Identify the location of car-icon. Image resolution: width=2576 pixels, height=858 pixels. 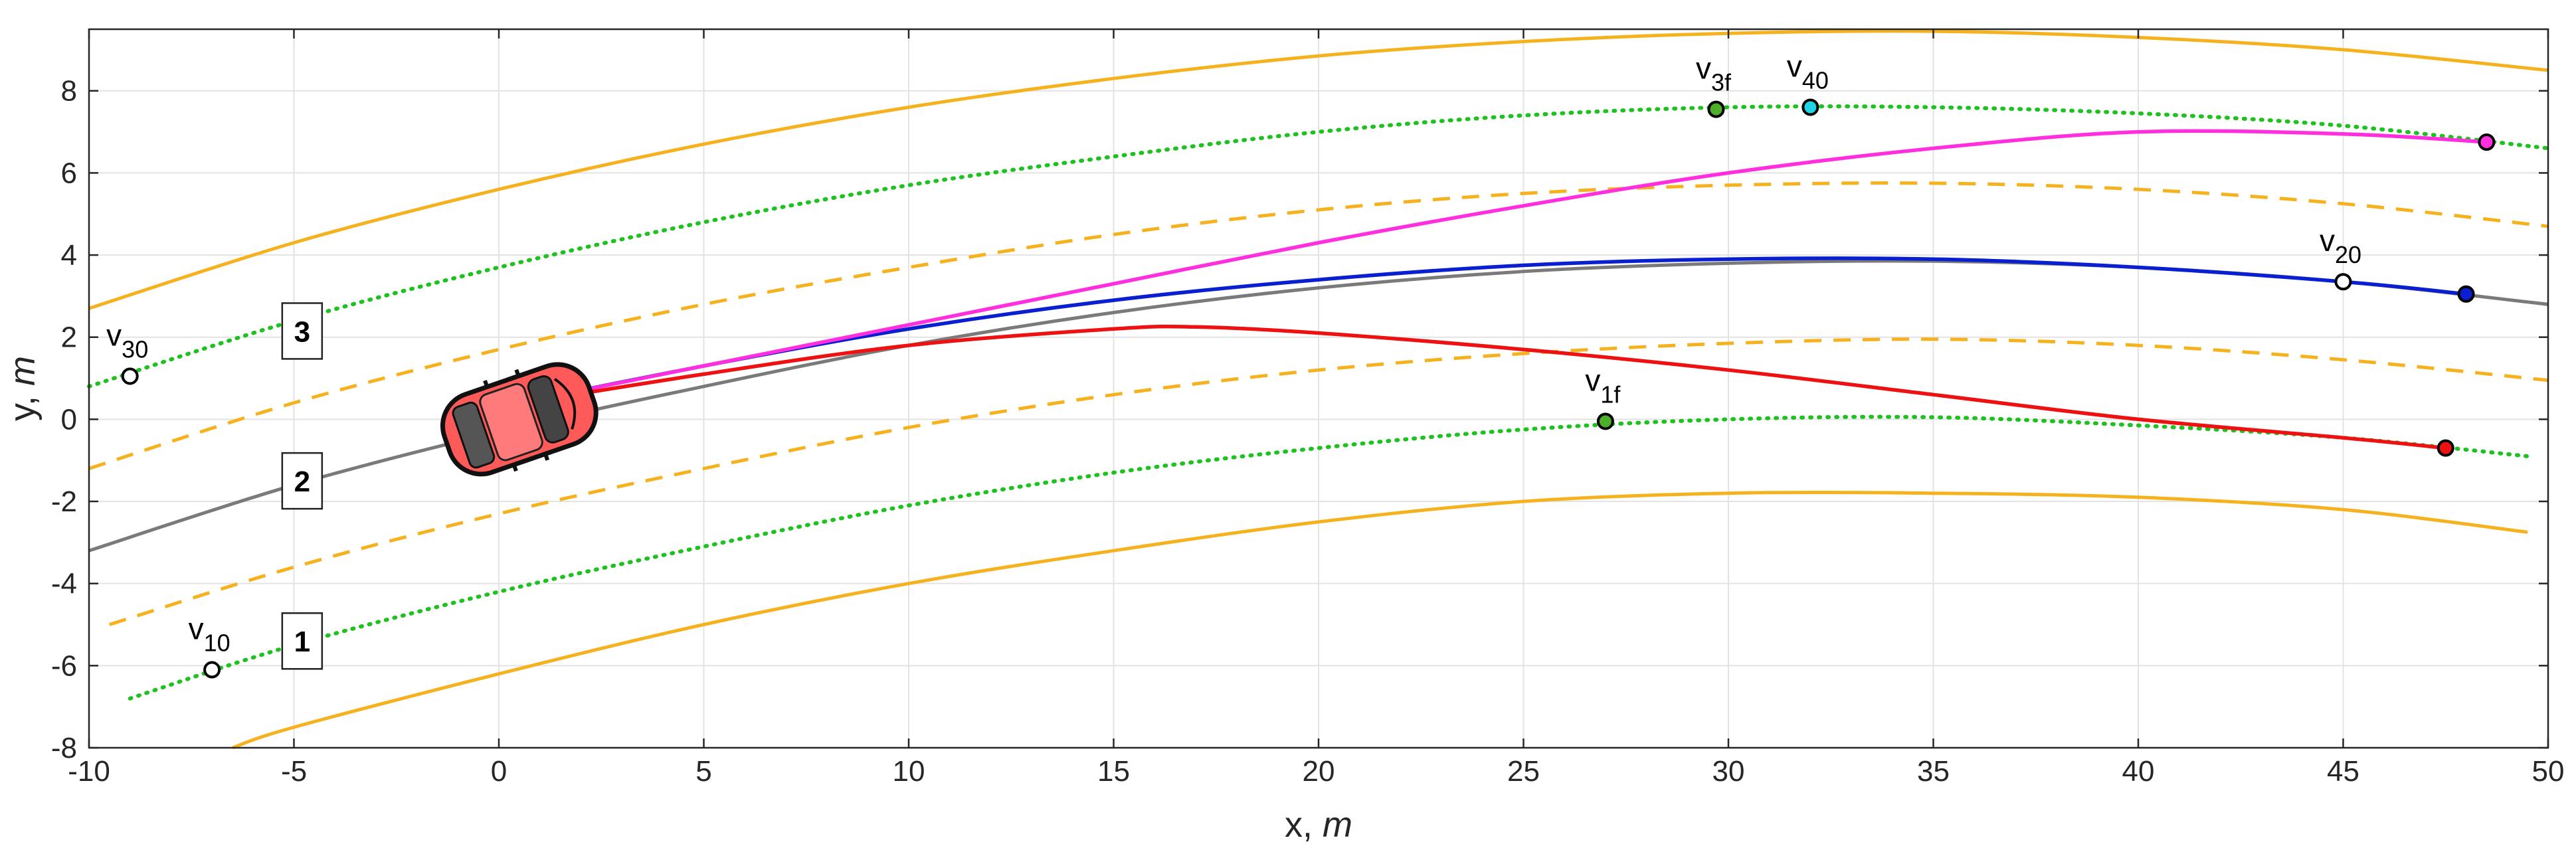
(519, 419).